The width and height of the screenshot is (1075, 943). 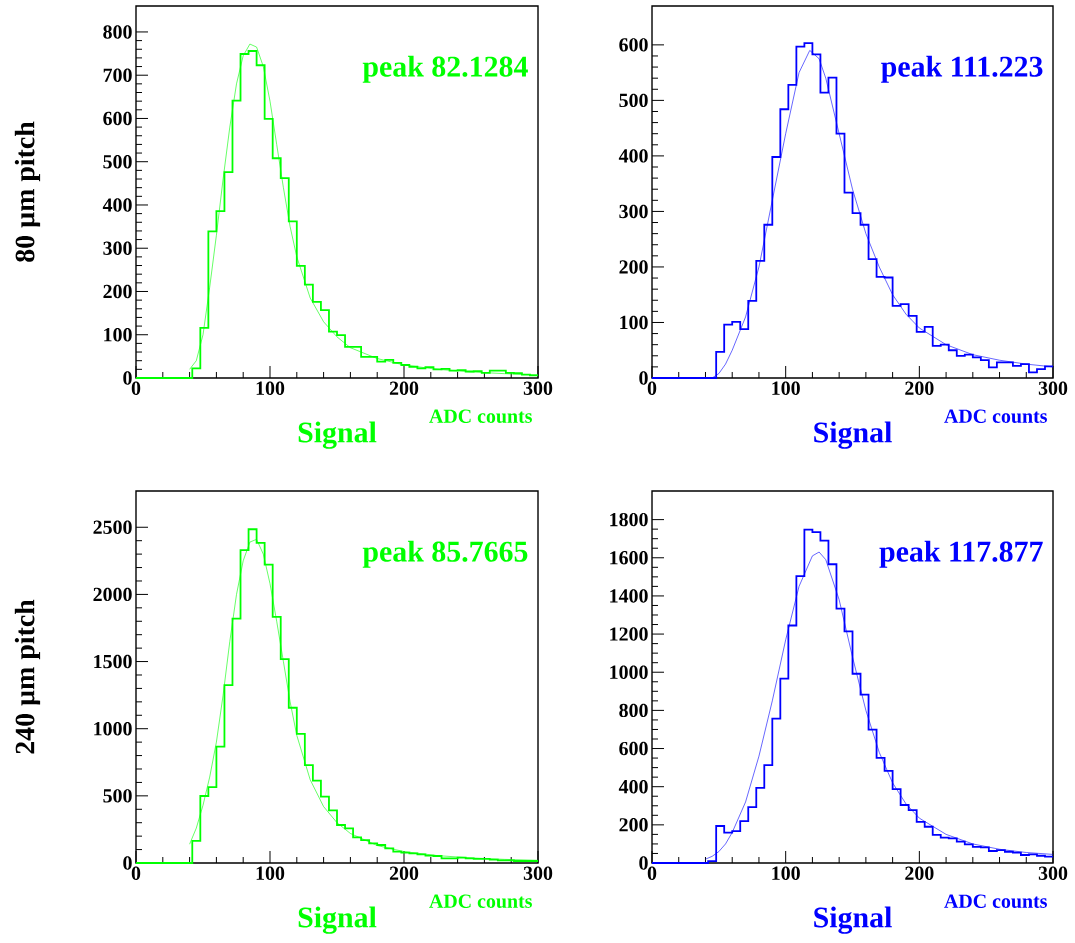 I want to click on y-tick-label: 1500, so click(x=113, y=661).